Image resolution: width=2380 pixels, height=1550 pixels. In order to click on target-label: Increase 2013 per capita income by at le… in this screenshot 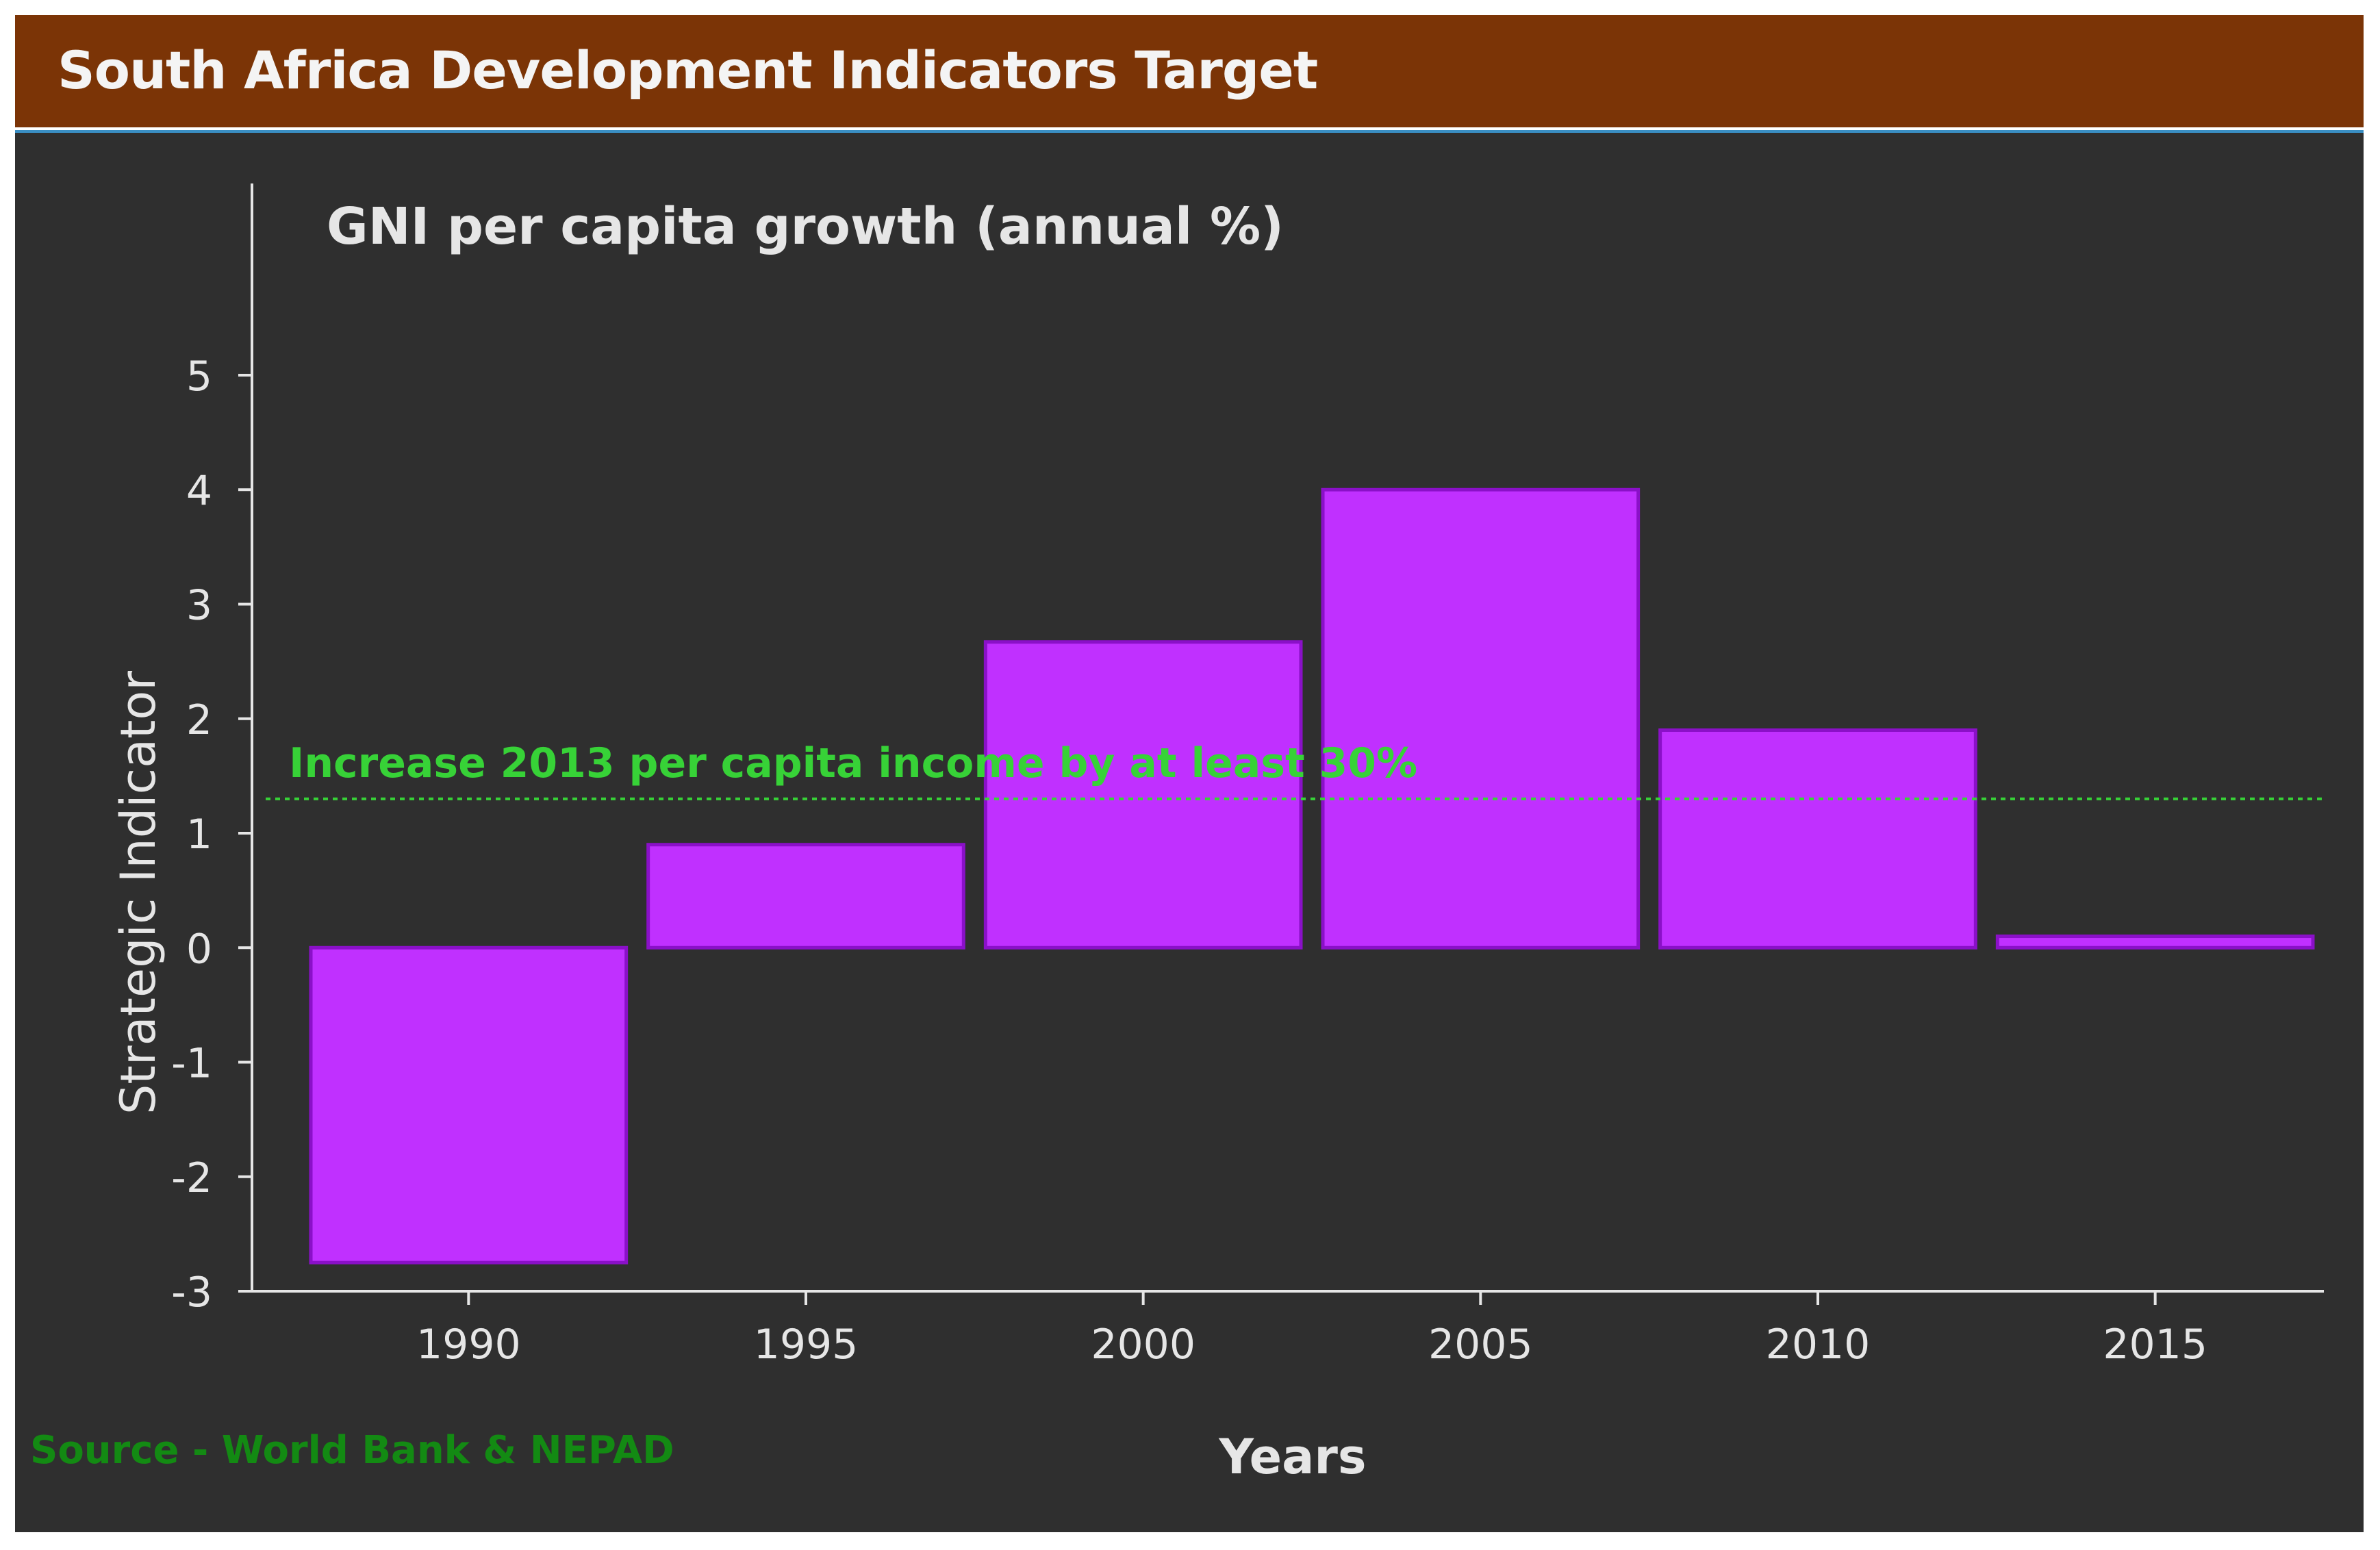, I will do `click(853, 763)`.